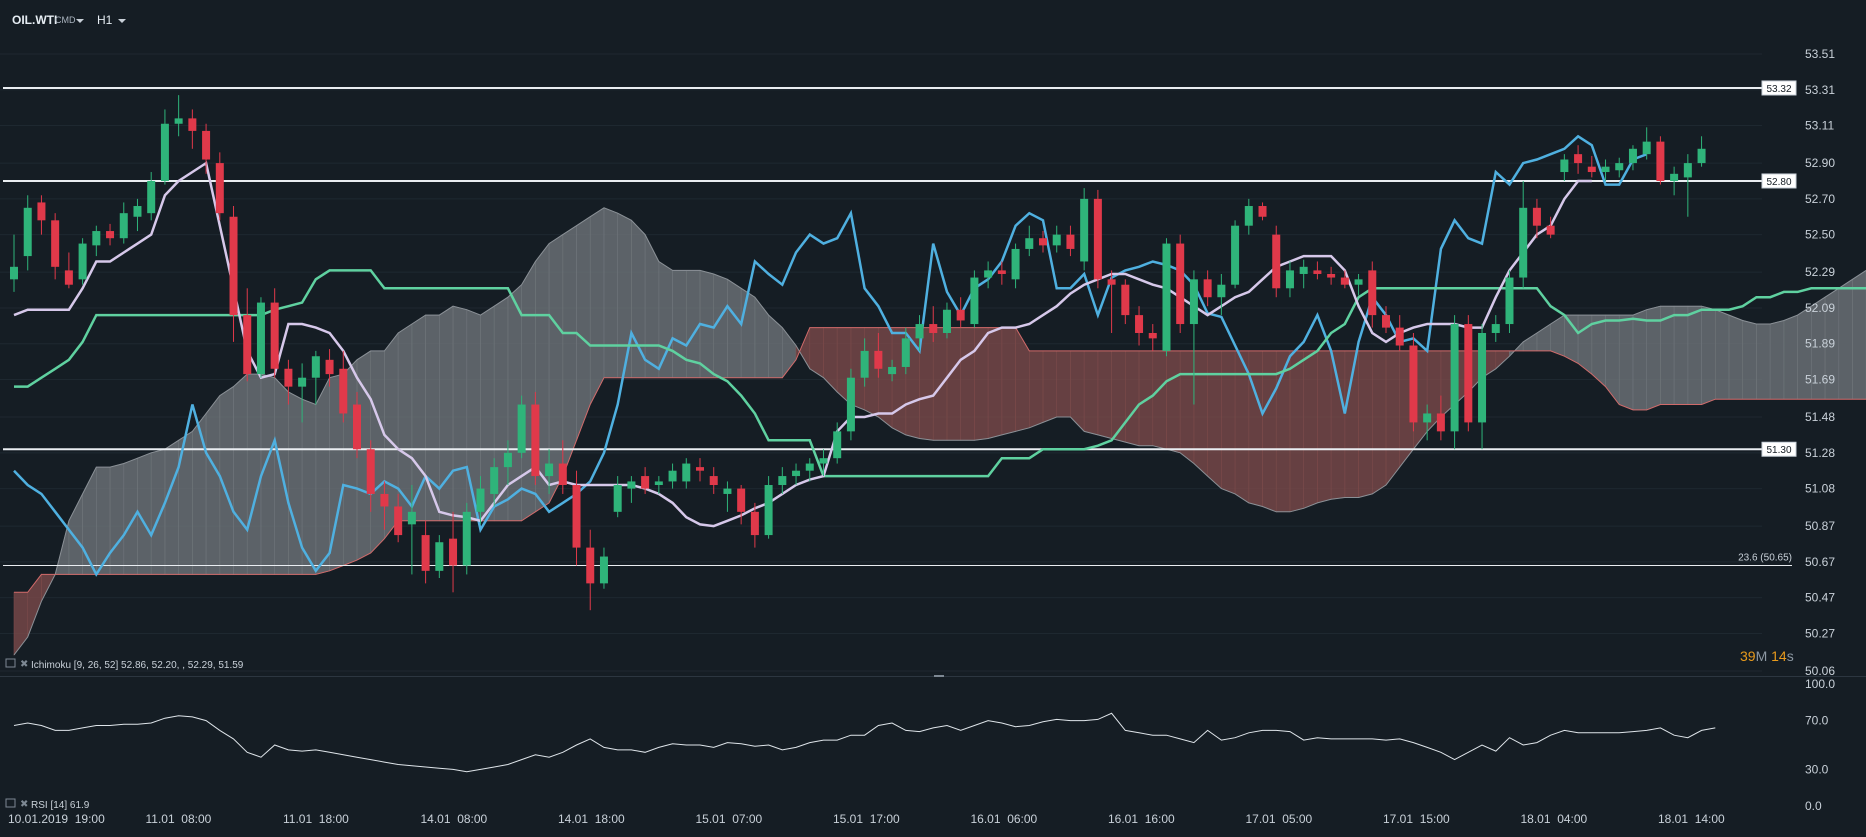 The image size is (1866, 837). Describe the element at coordinates (939, 676) in the screenshot. I see `pane-resize-handle` at that location.